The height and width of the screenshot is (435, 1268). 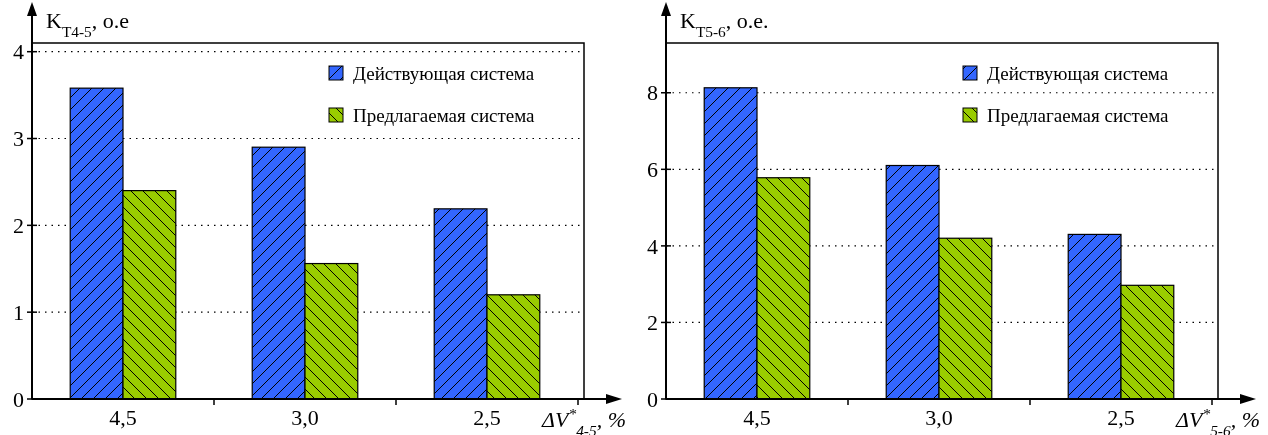 What do you see at coordinates (18, 312) in the screenshot?
I see `y-tick-label: 1` at bounding box center [18, 312].